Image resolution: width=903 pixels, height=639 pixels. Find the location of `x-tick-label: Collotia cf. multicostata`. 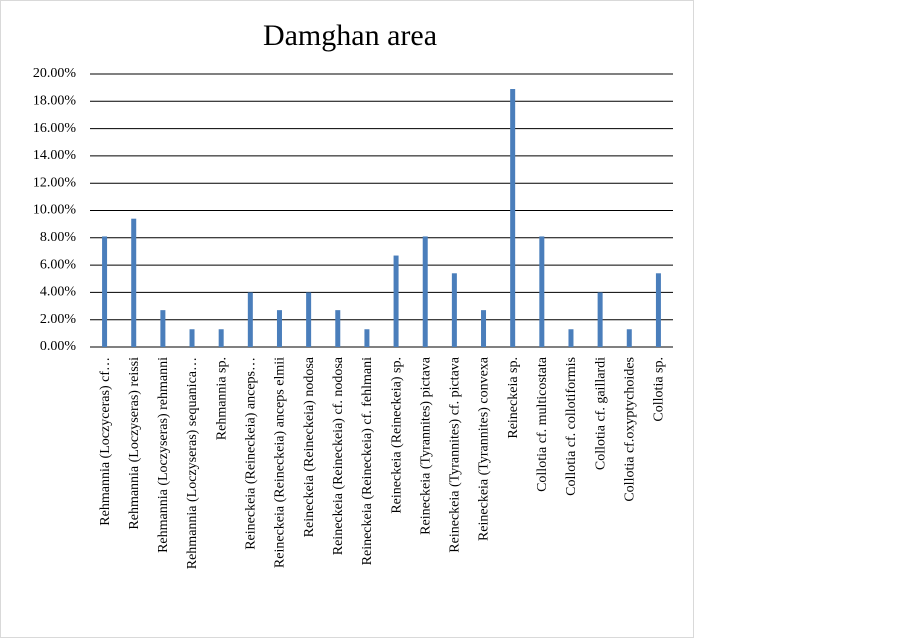

x-tick-label: Collotia cf. multicostata is located at coordinates (542, 424).